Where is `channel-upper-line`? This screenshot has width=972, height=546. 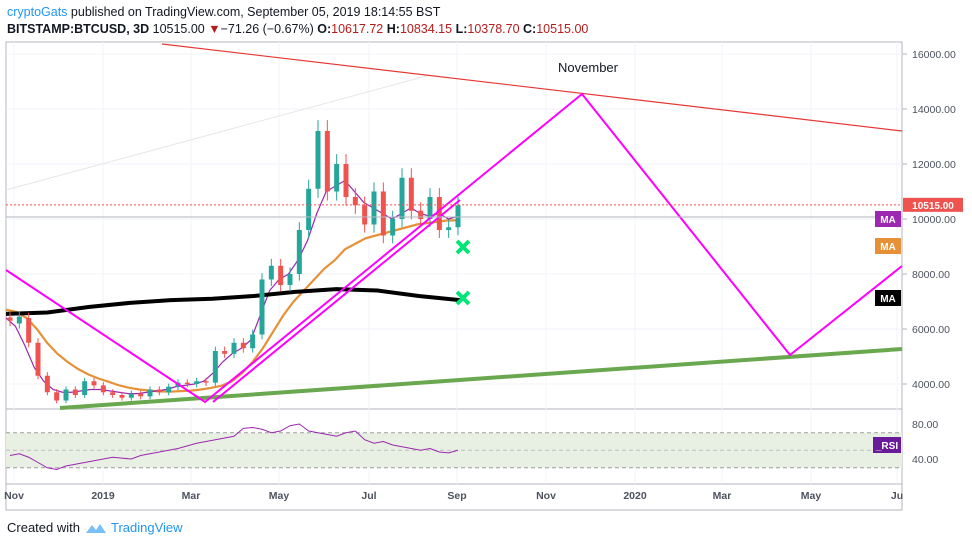 channel-upper-line is located at coordinates (336, 301).